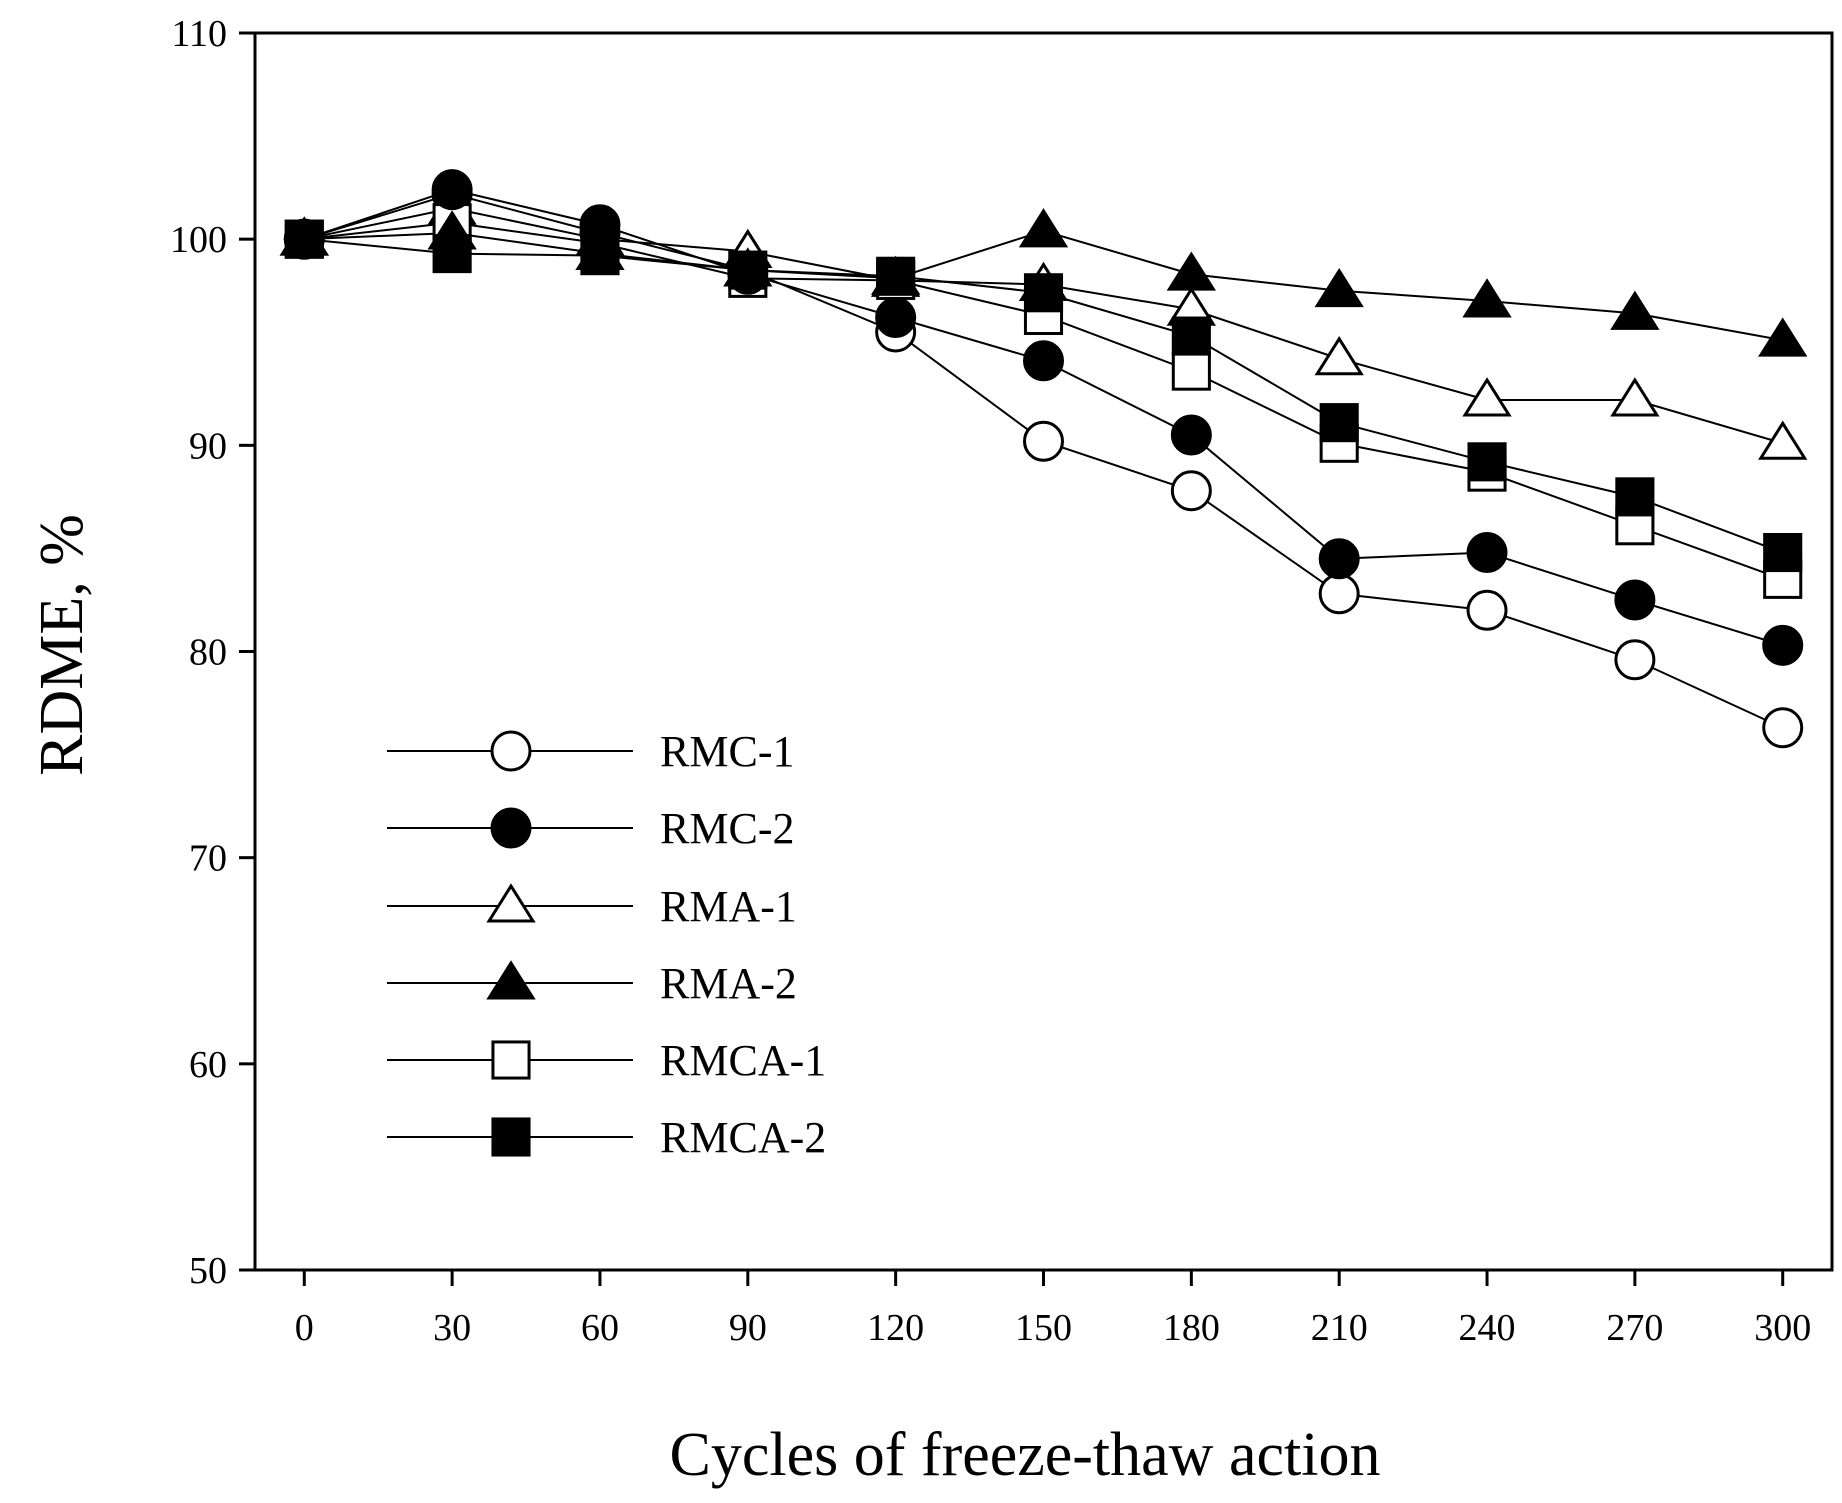  Describe the element at coordinates (1025, 1455) in the screenshot. I see `x-axis-title: Cycles of freeze-thaw action` at that location.